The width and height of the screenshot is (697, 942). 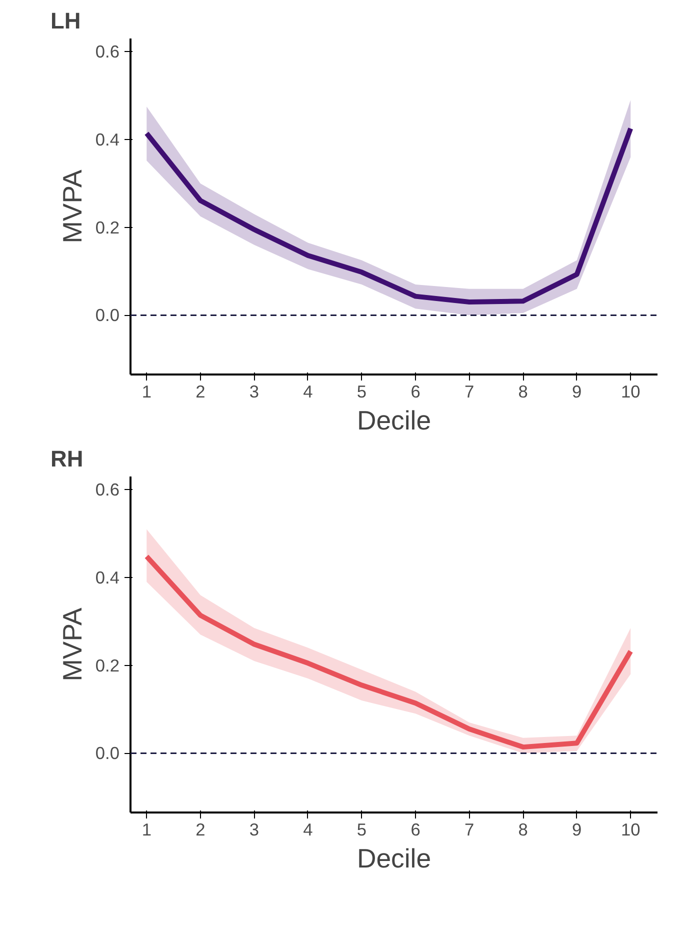 What do you see at coordinates (67, 459) in the screenshot?
I see `chart-title: RH` at bounding box center [67, 459].